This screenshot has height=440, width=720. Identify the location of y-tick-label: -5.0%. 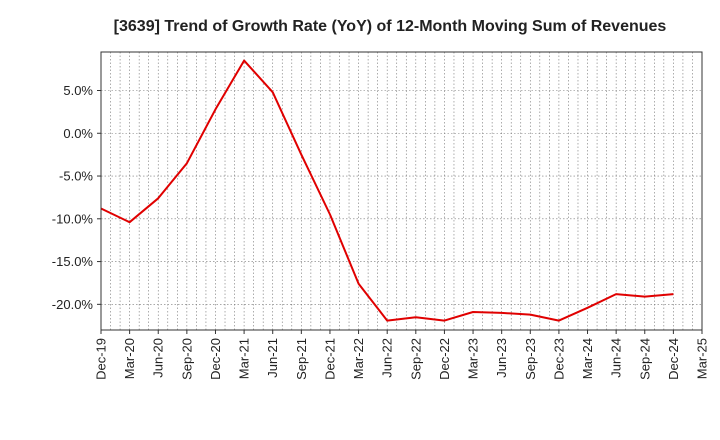
(76, 176).